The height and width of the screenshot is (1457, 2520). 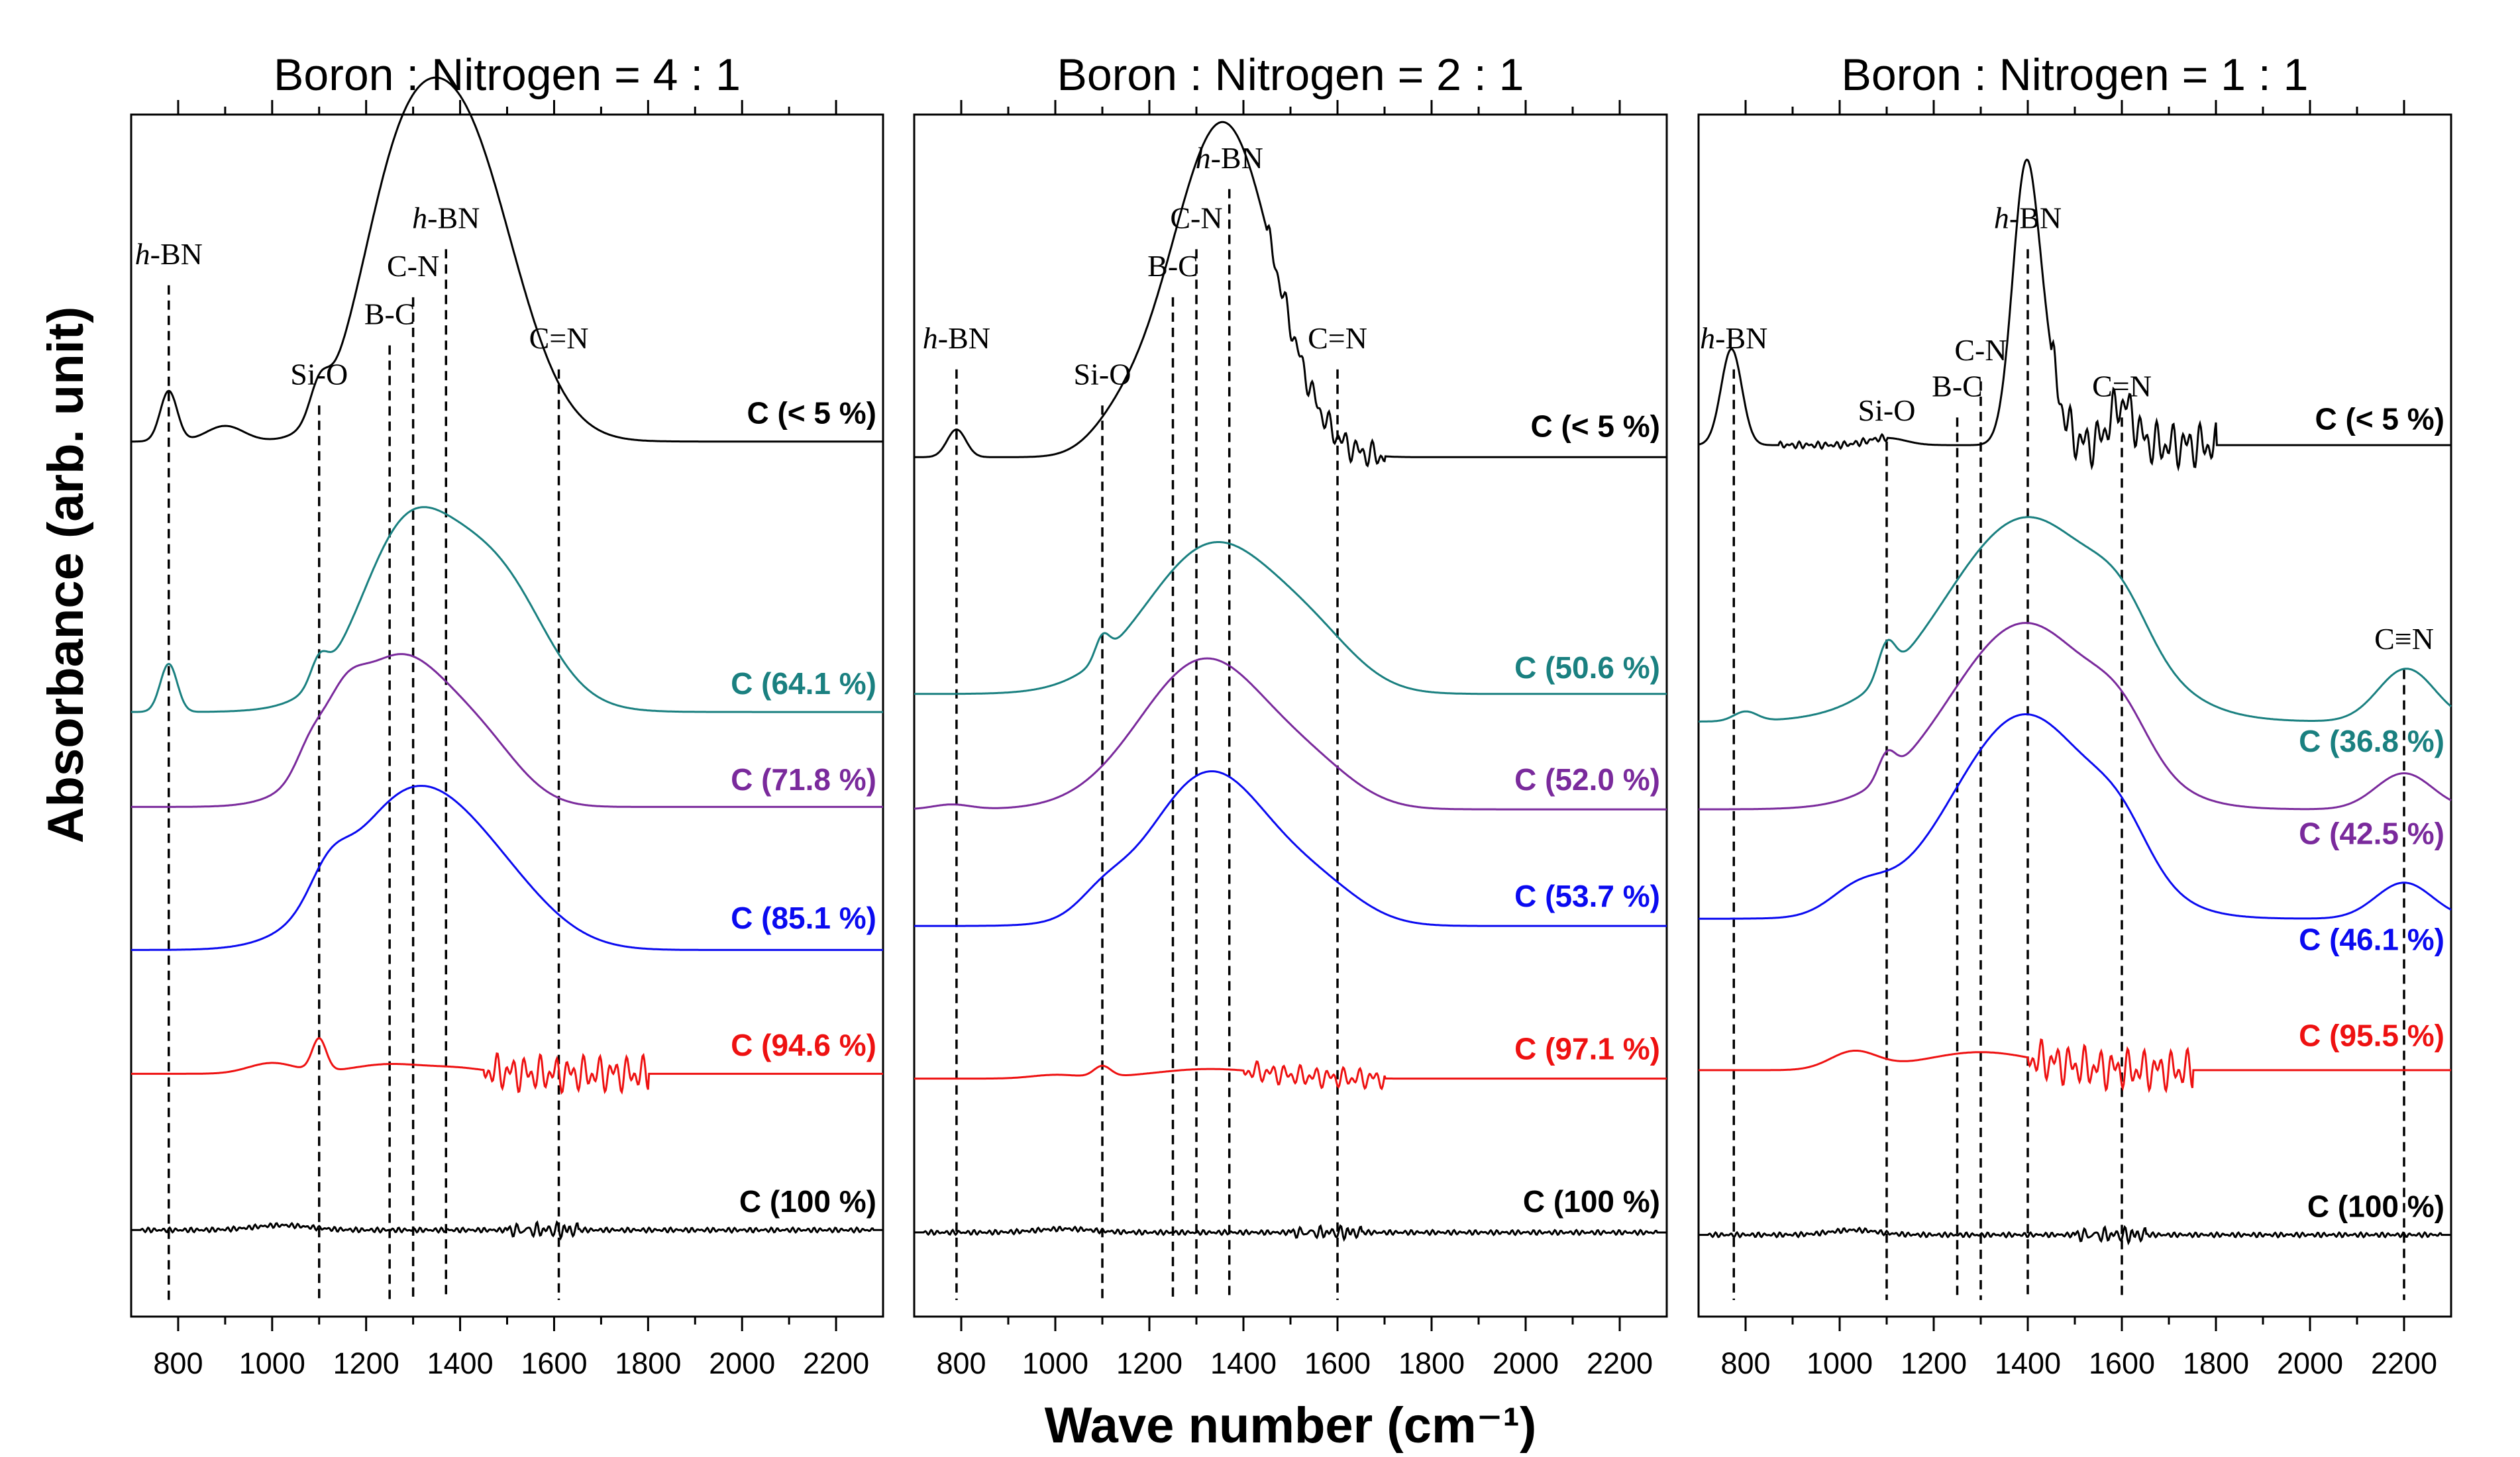 I want to click on series-label: C (42.5 %), so click(x=2371, y=834).